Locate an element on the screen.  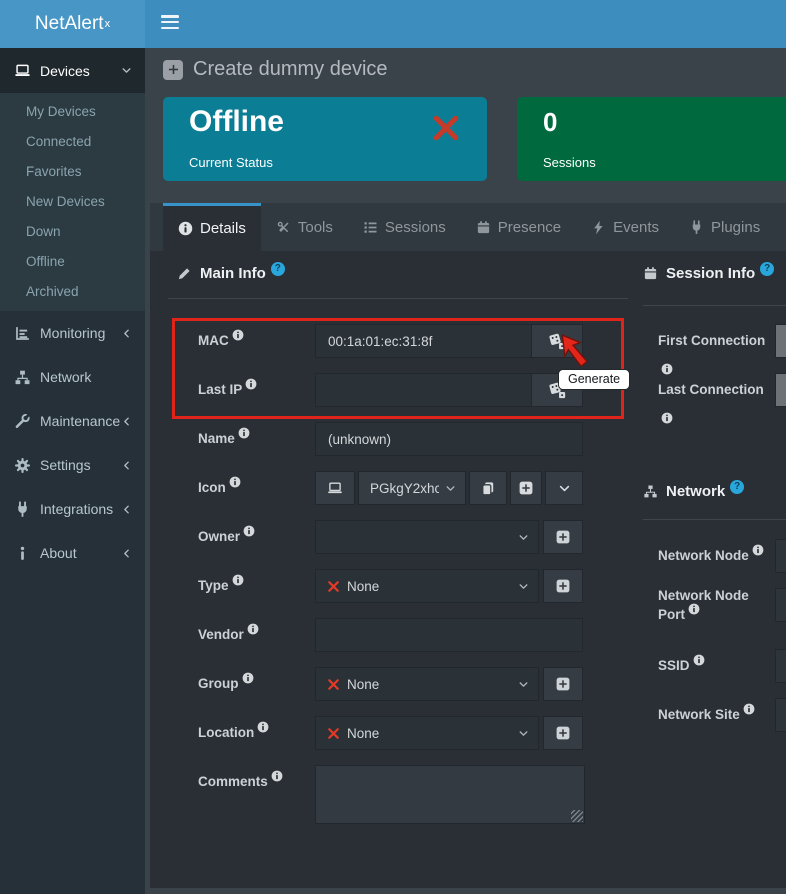
location-select: None is located at coordinates (427, 733).